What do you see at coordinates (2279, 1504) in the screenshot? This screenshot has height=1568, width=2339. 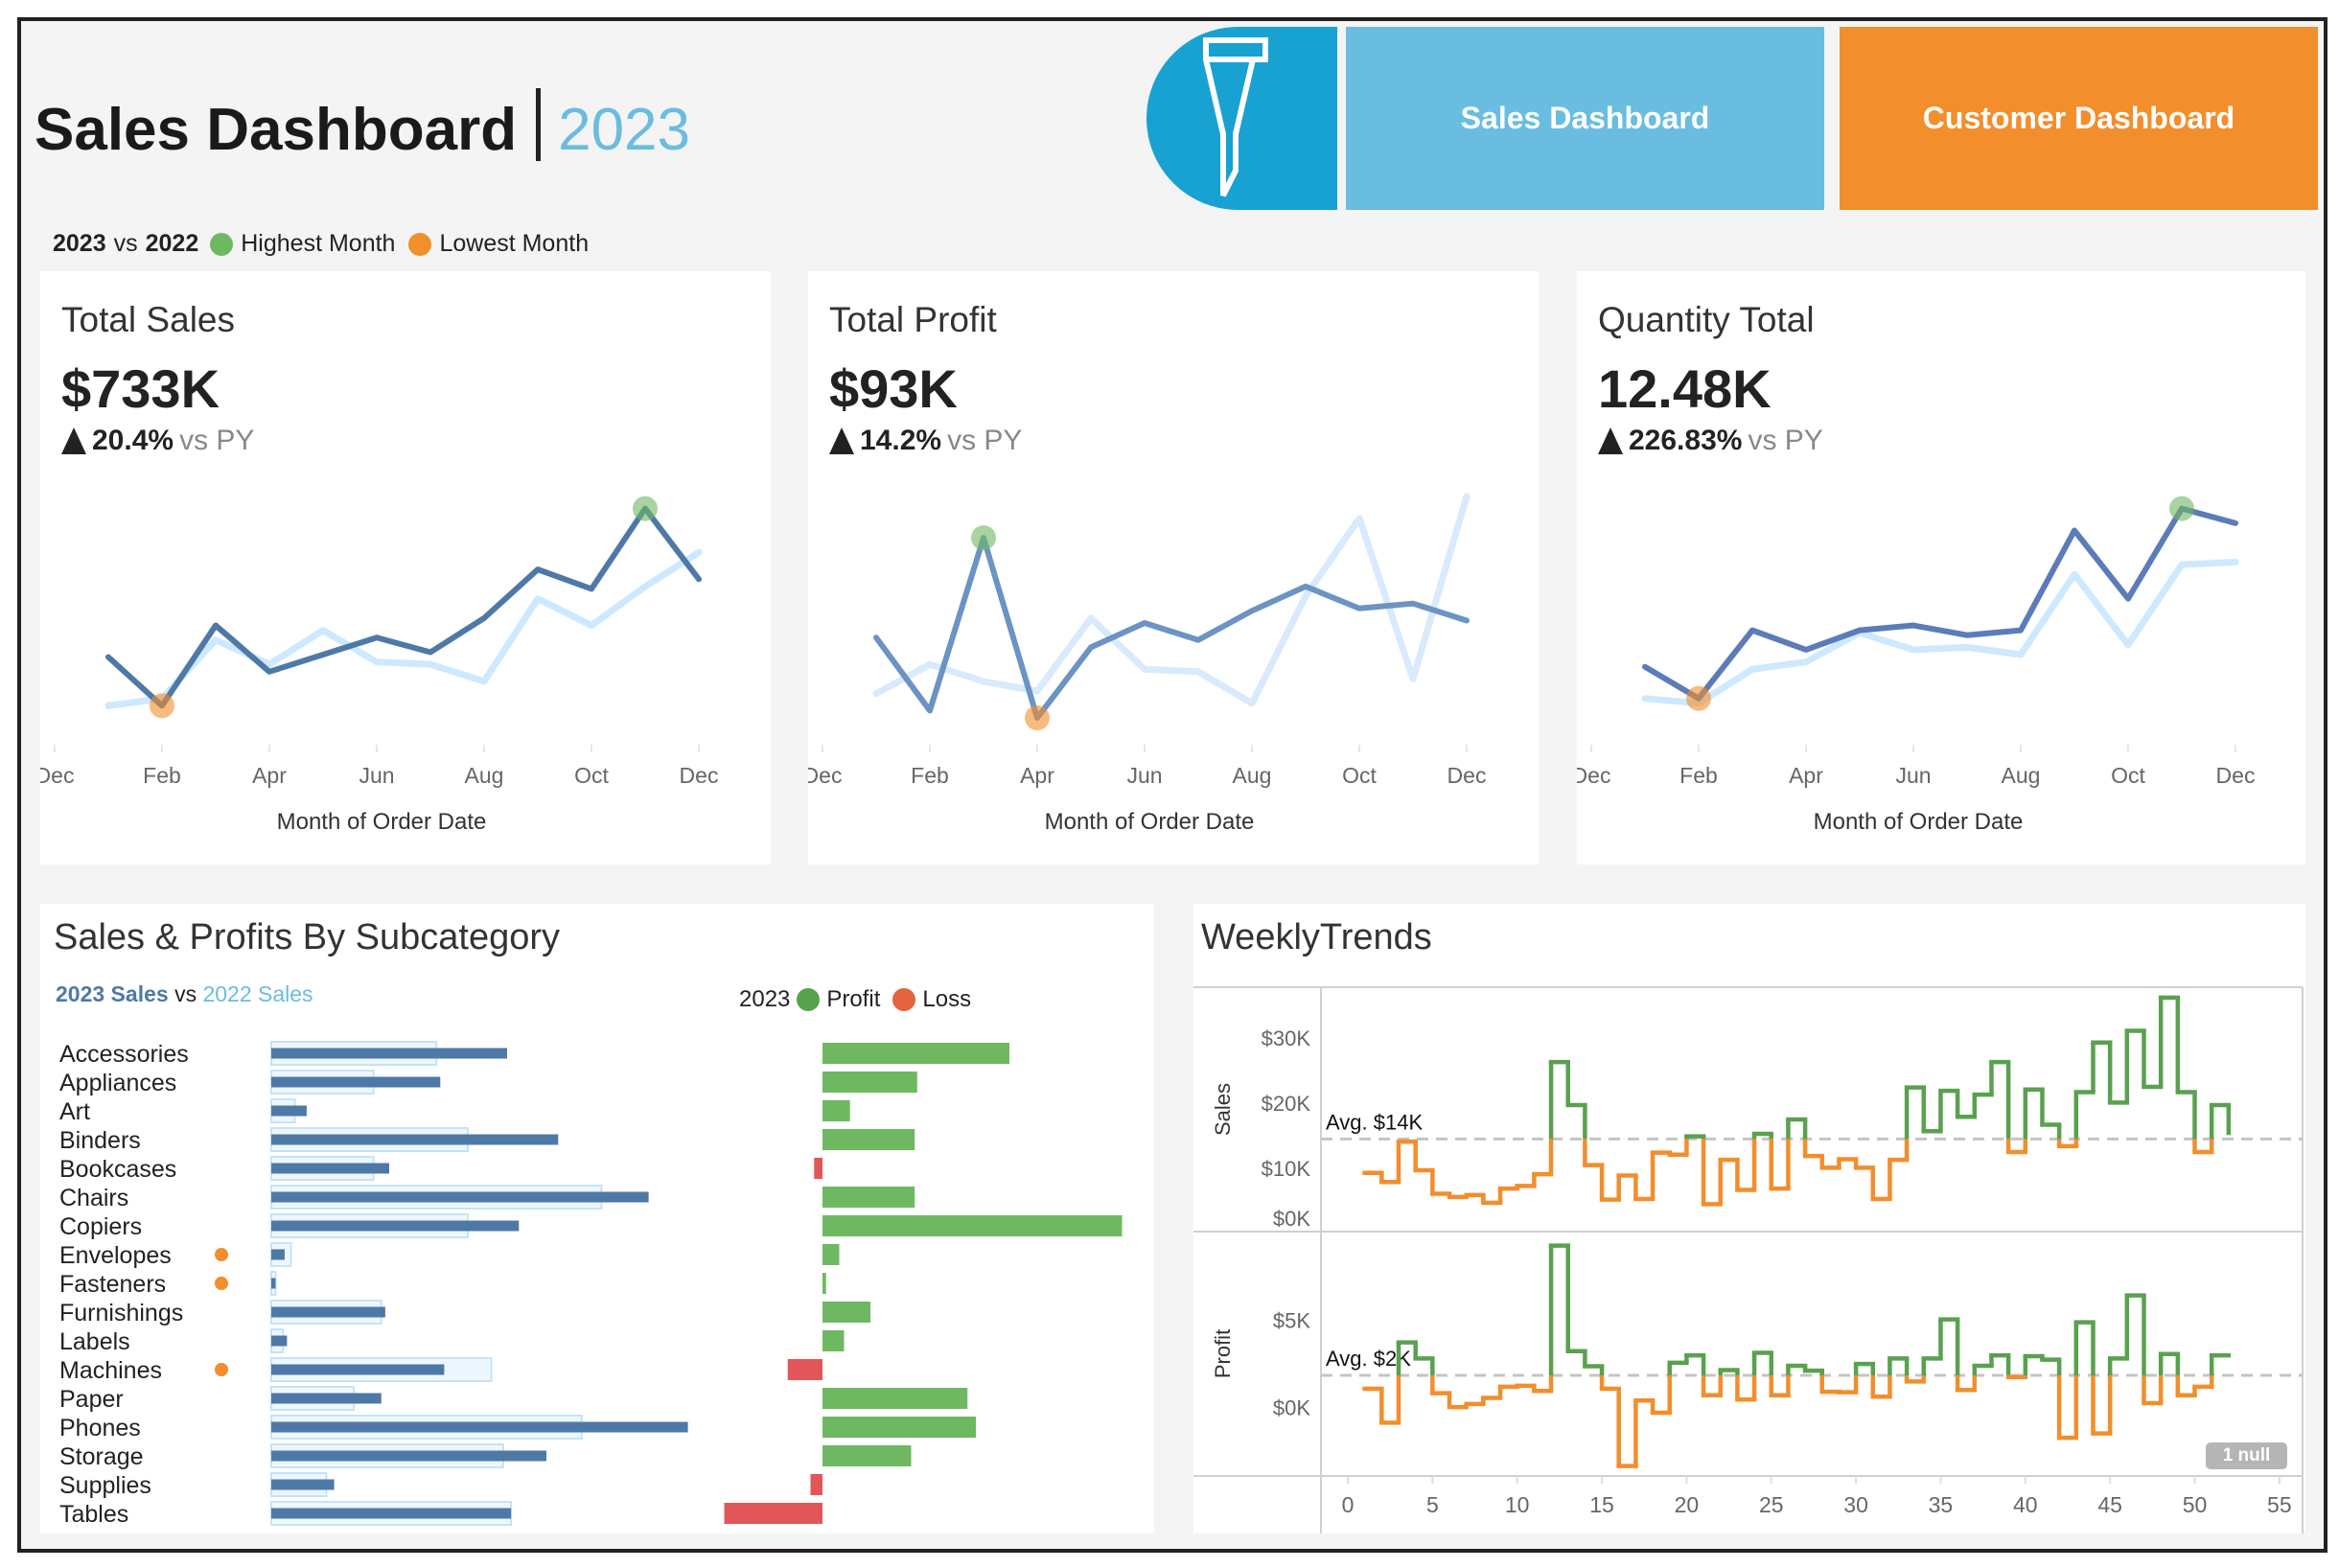 I see `x-tick-label: 55` at bounding box center [2279, 1504].